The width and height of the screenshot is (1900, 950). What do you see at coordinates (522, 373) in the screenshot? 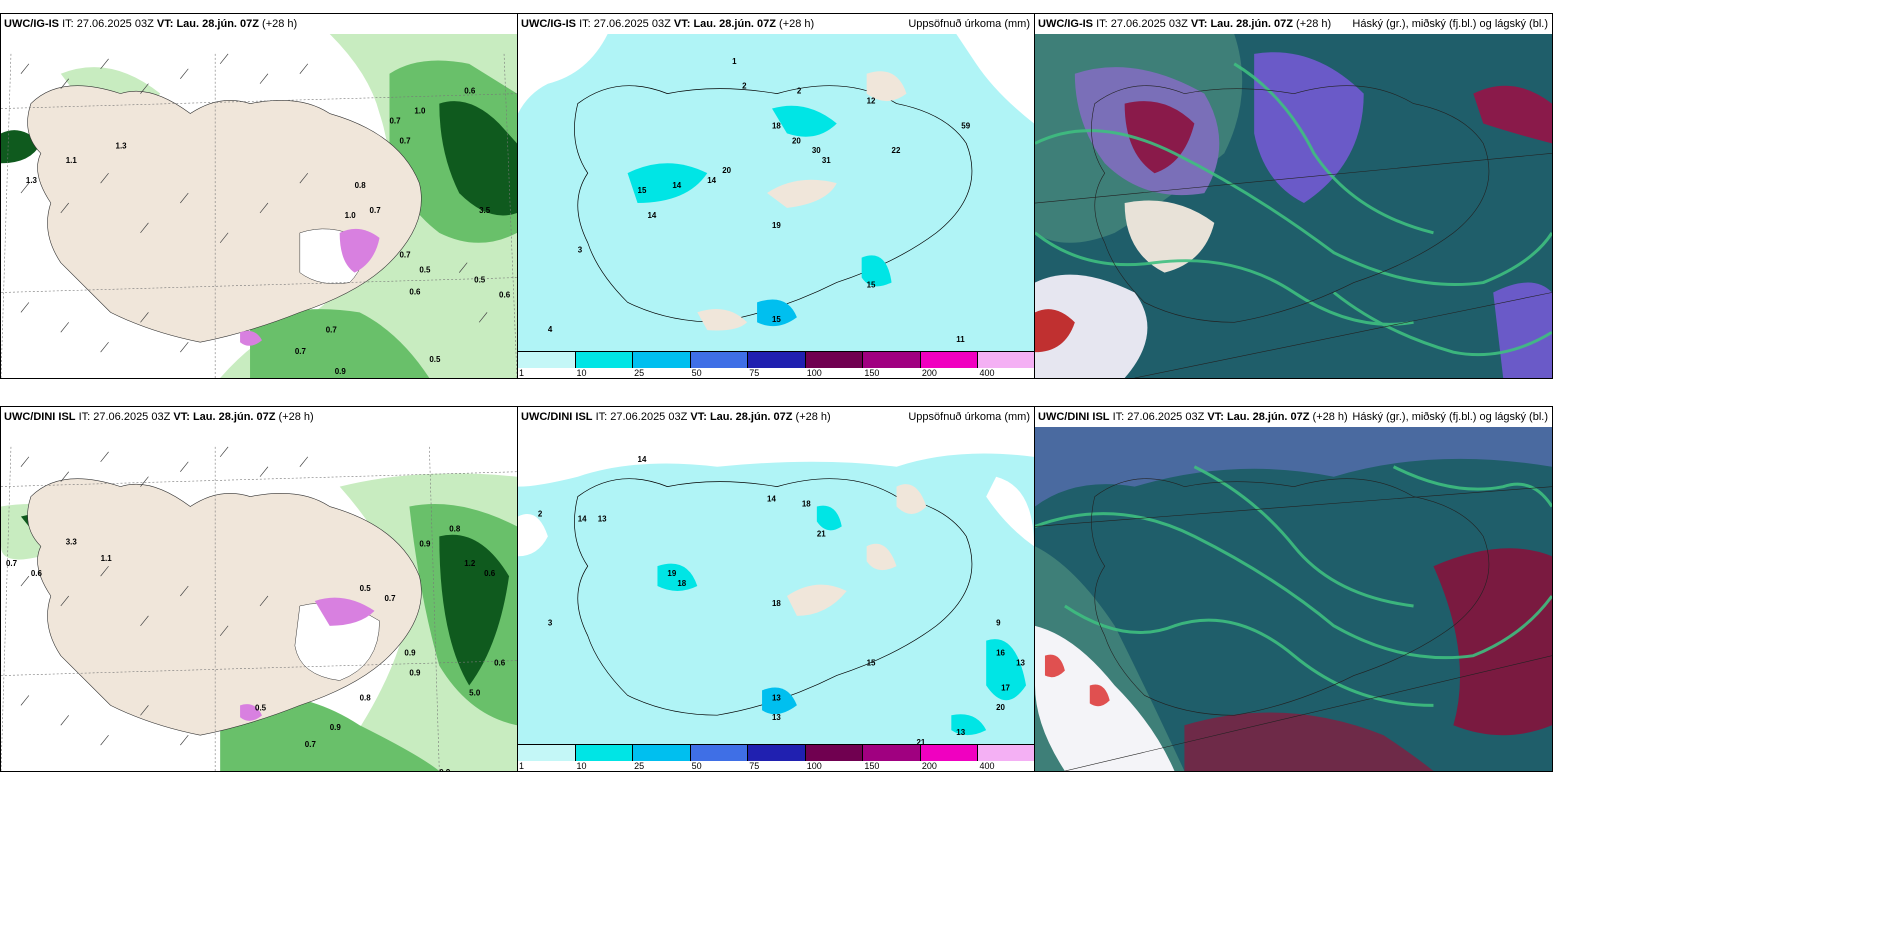
I see `colorbar-label: 1` at bounding box center [522, 373].